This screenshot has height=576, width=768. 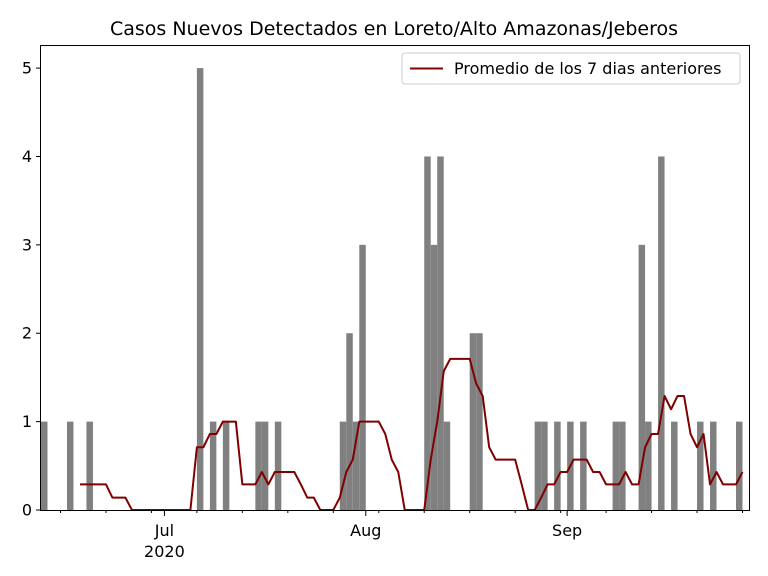 I want to click on y-tick-label: 2, so click(x=27, y=333).